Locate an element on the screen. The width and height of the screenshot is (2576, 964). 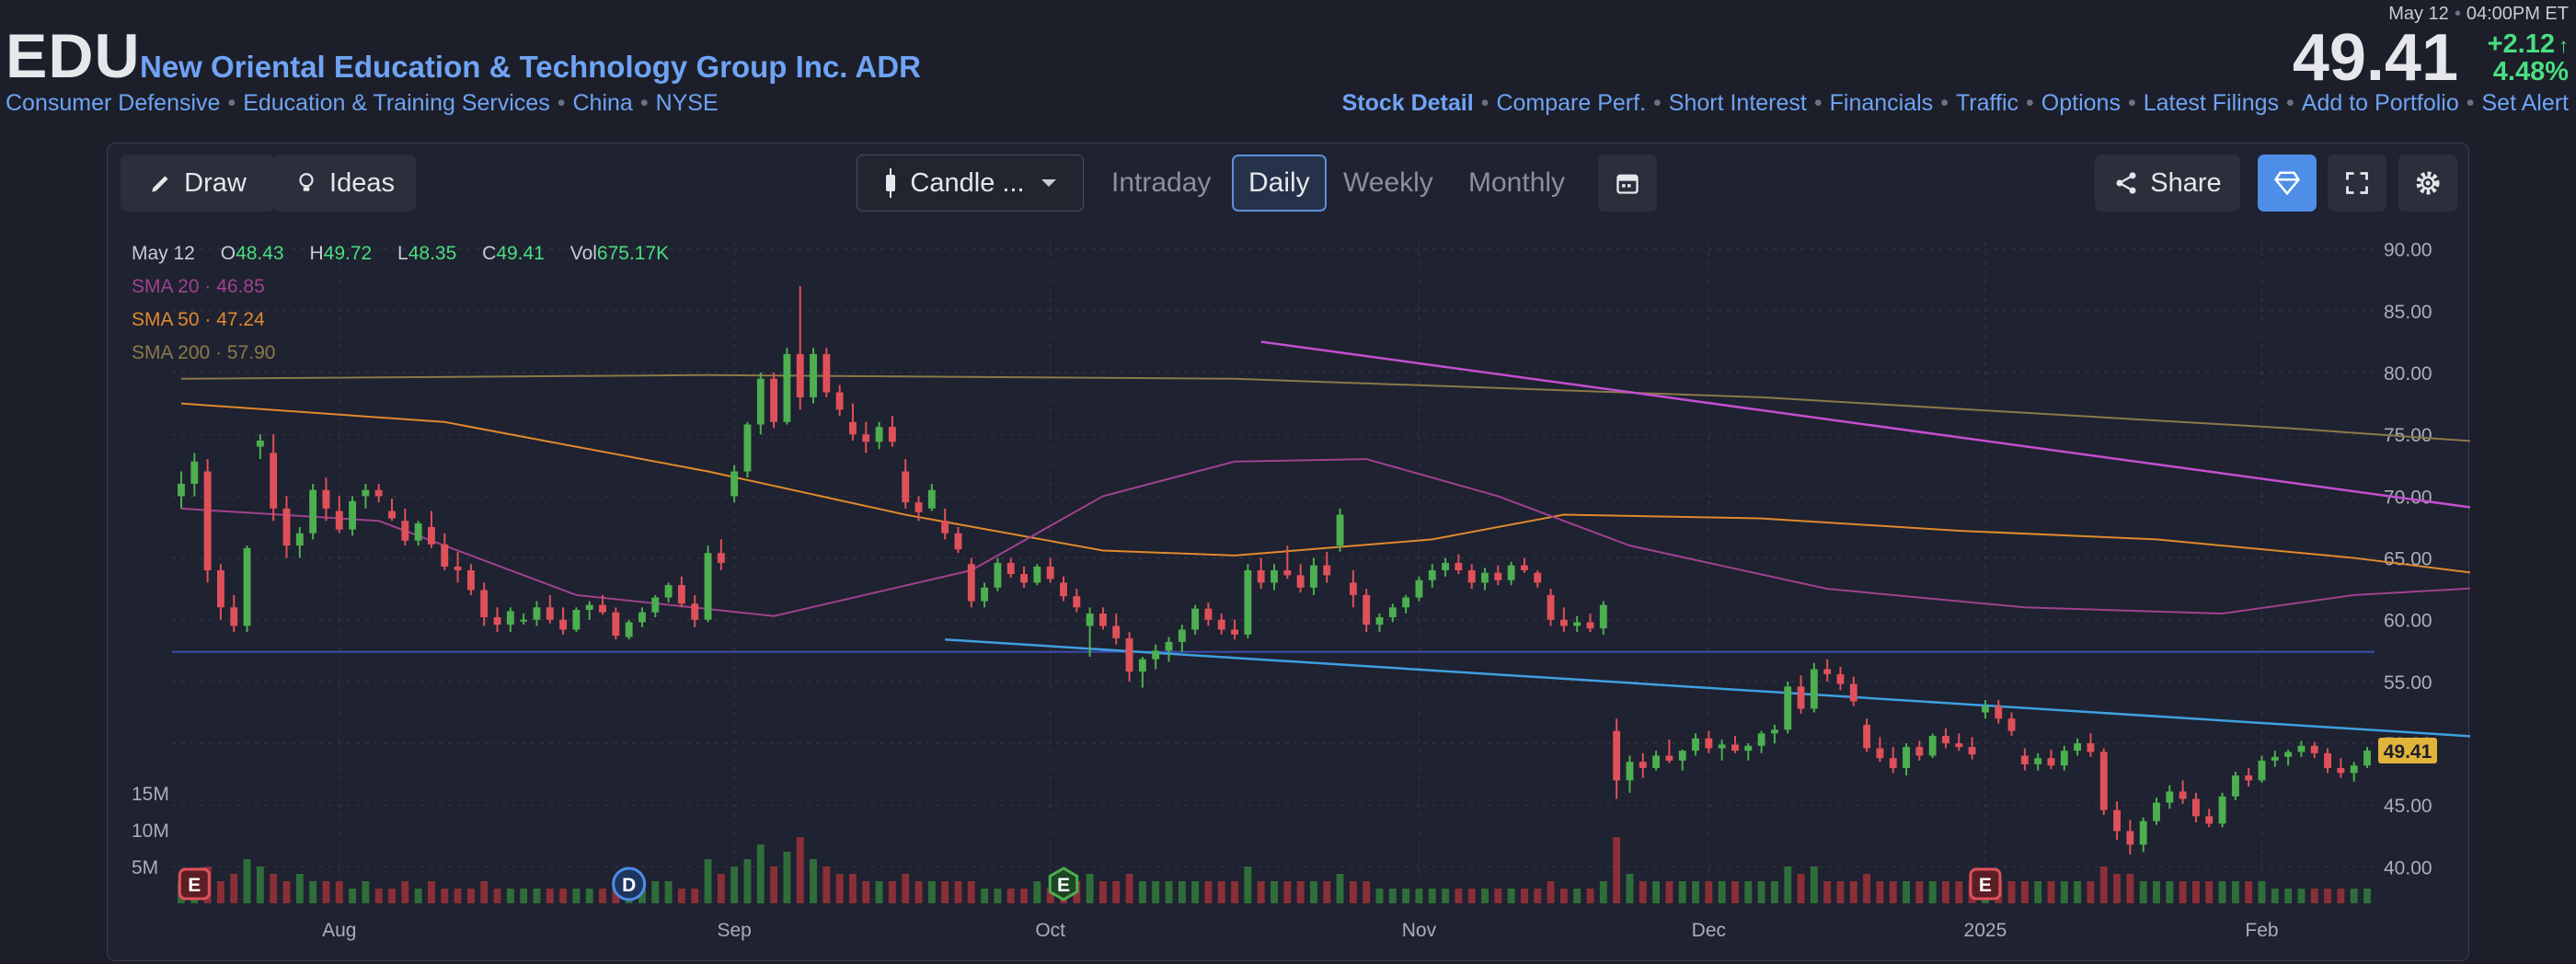
tag-country: China is located at coordinates (602, 103).